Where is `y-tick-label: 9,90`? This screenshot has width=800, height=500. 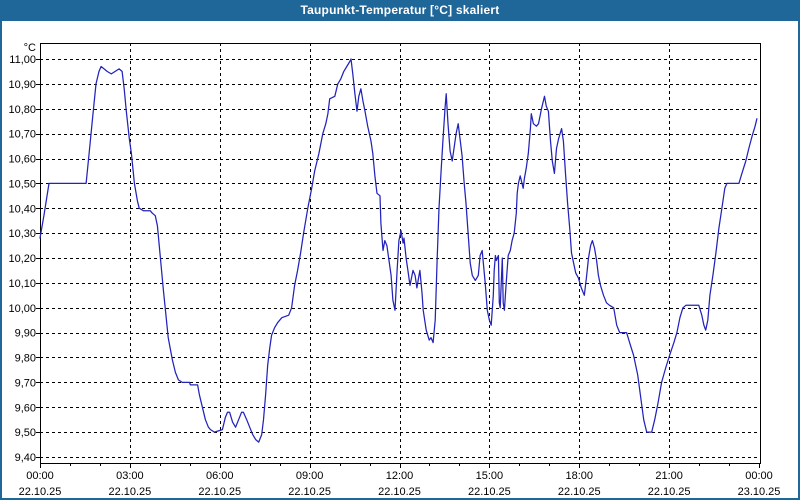 y-tick-label: 9,90 is located at coordinates (25, 334).